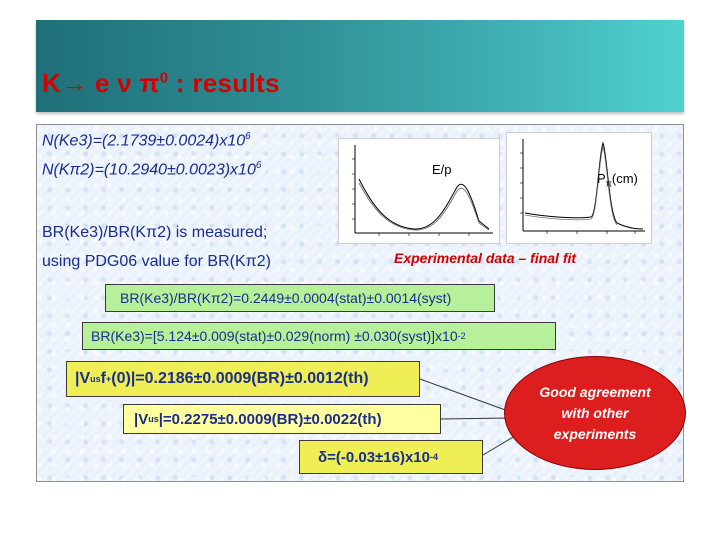 The width and height of the screenshot is (720, 540). Describe the element at coordinates (485, 258) in the screenshot. I see `plots-caption: Experimental data – final fit` at that location.